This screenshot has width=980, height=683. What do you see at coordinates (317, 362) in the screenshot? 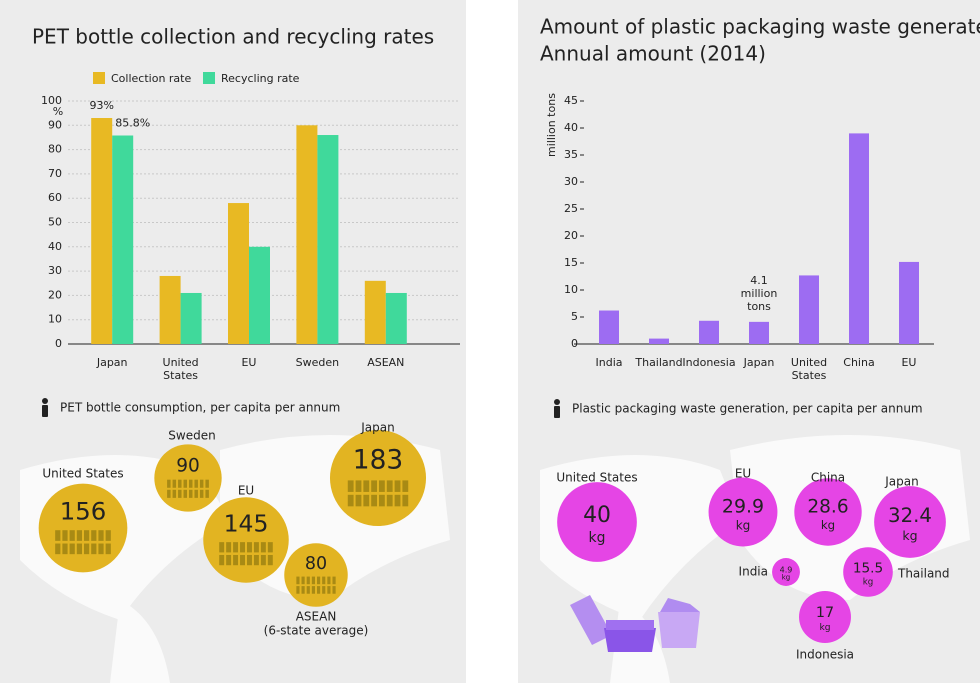
I see `x-tick-label: Sweden` at bounding box center [317, 362].